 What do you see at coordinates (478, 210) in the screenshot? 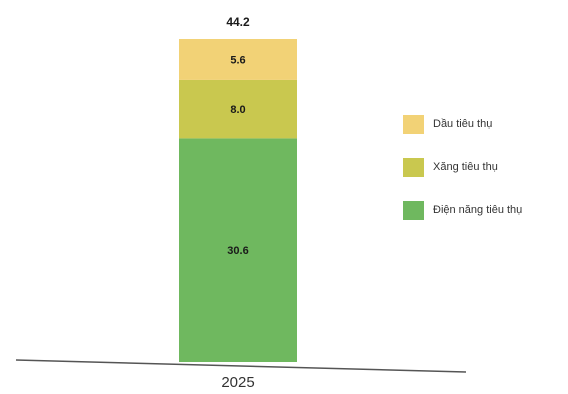
I see `legend-label-dien: Điện năng tiêu thụ` at bounding box center [478, 210].